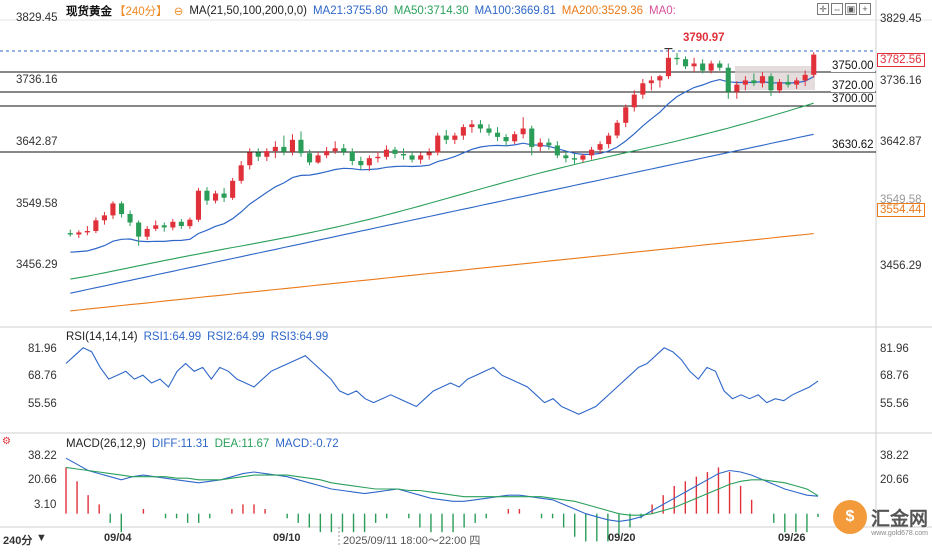 This screenshot has height=552, width=932. Describe the element at coordinates (178, 12) in the screenshot. I see `settings-icon: ⊖` at that location.